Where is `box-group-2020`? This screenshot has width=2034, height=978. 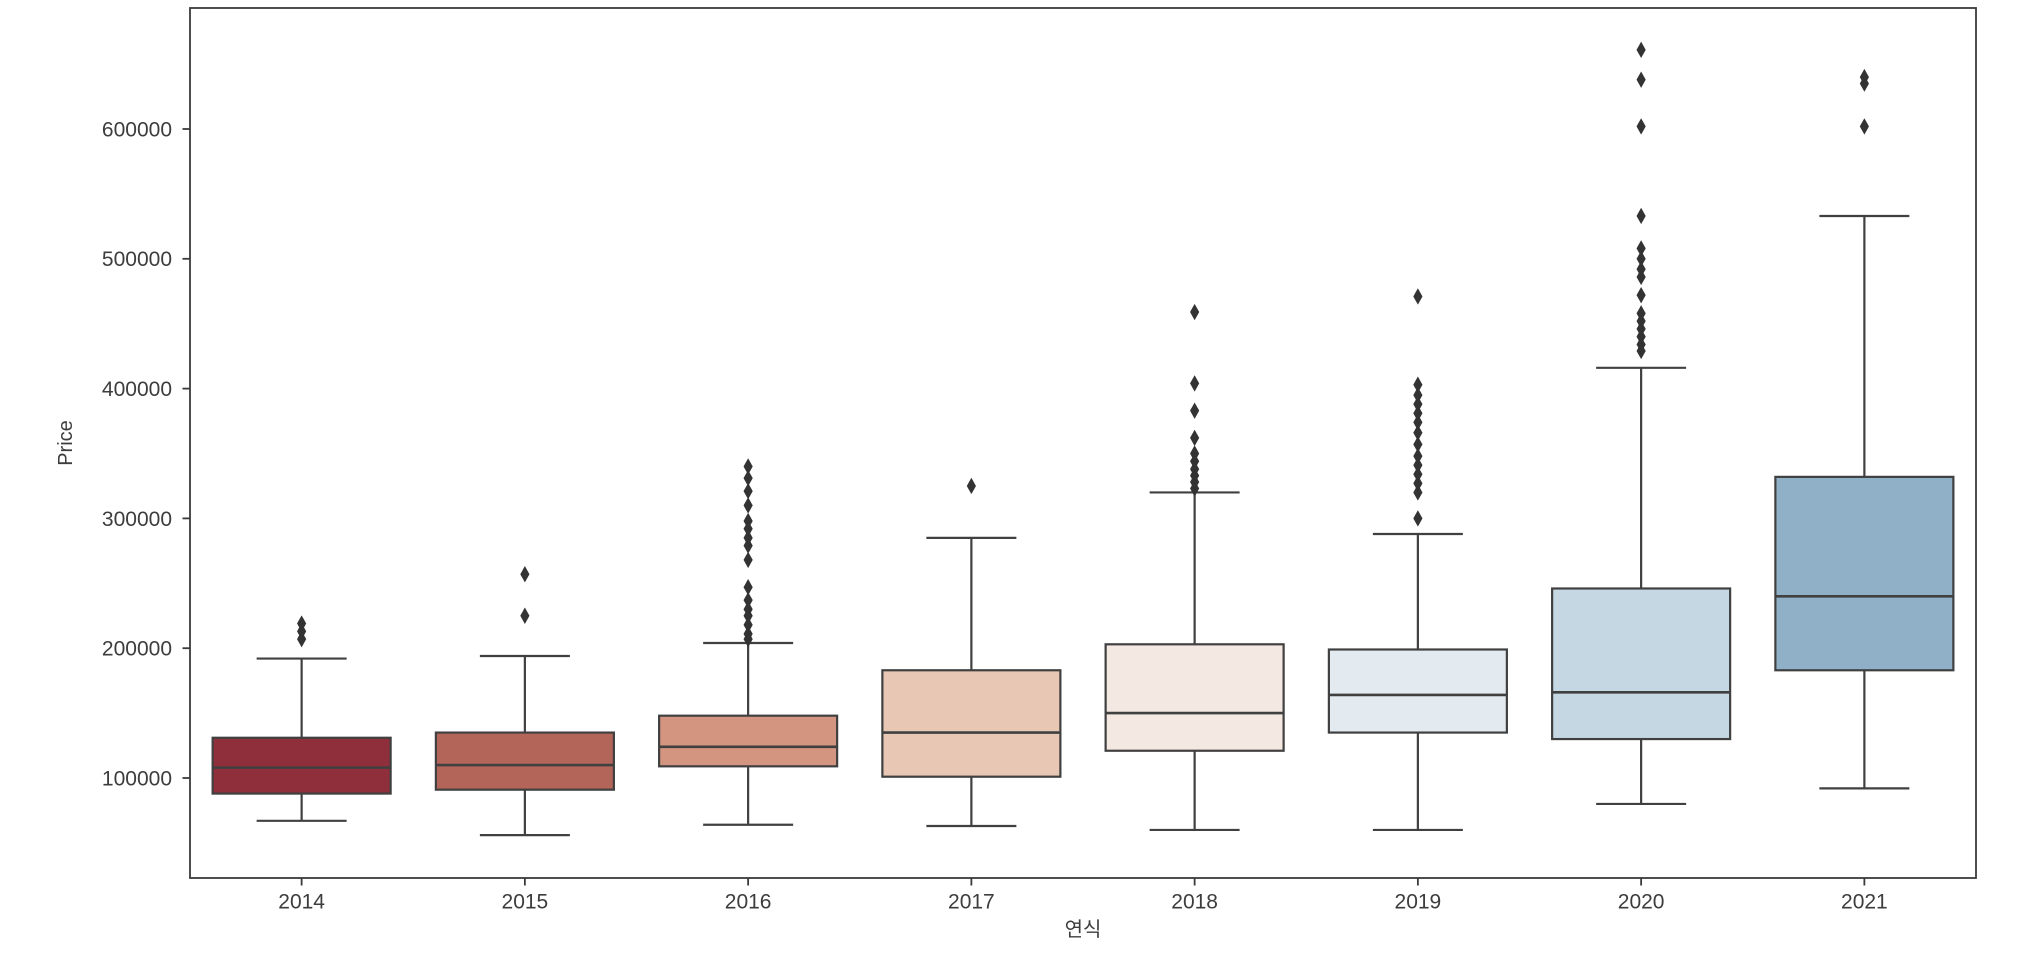
box-group-2020 is located at coordinates (1641, 423).